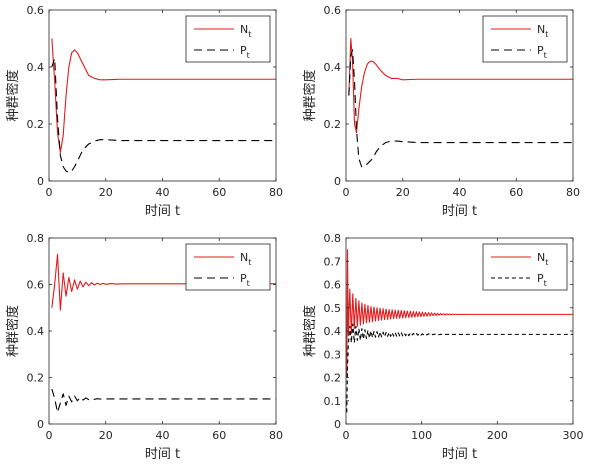 The image size is (590, 468). I want to click on y-tick-label: 0.1, so click(333, 401).